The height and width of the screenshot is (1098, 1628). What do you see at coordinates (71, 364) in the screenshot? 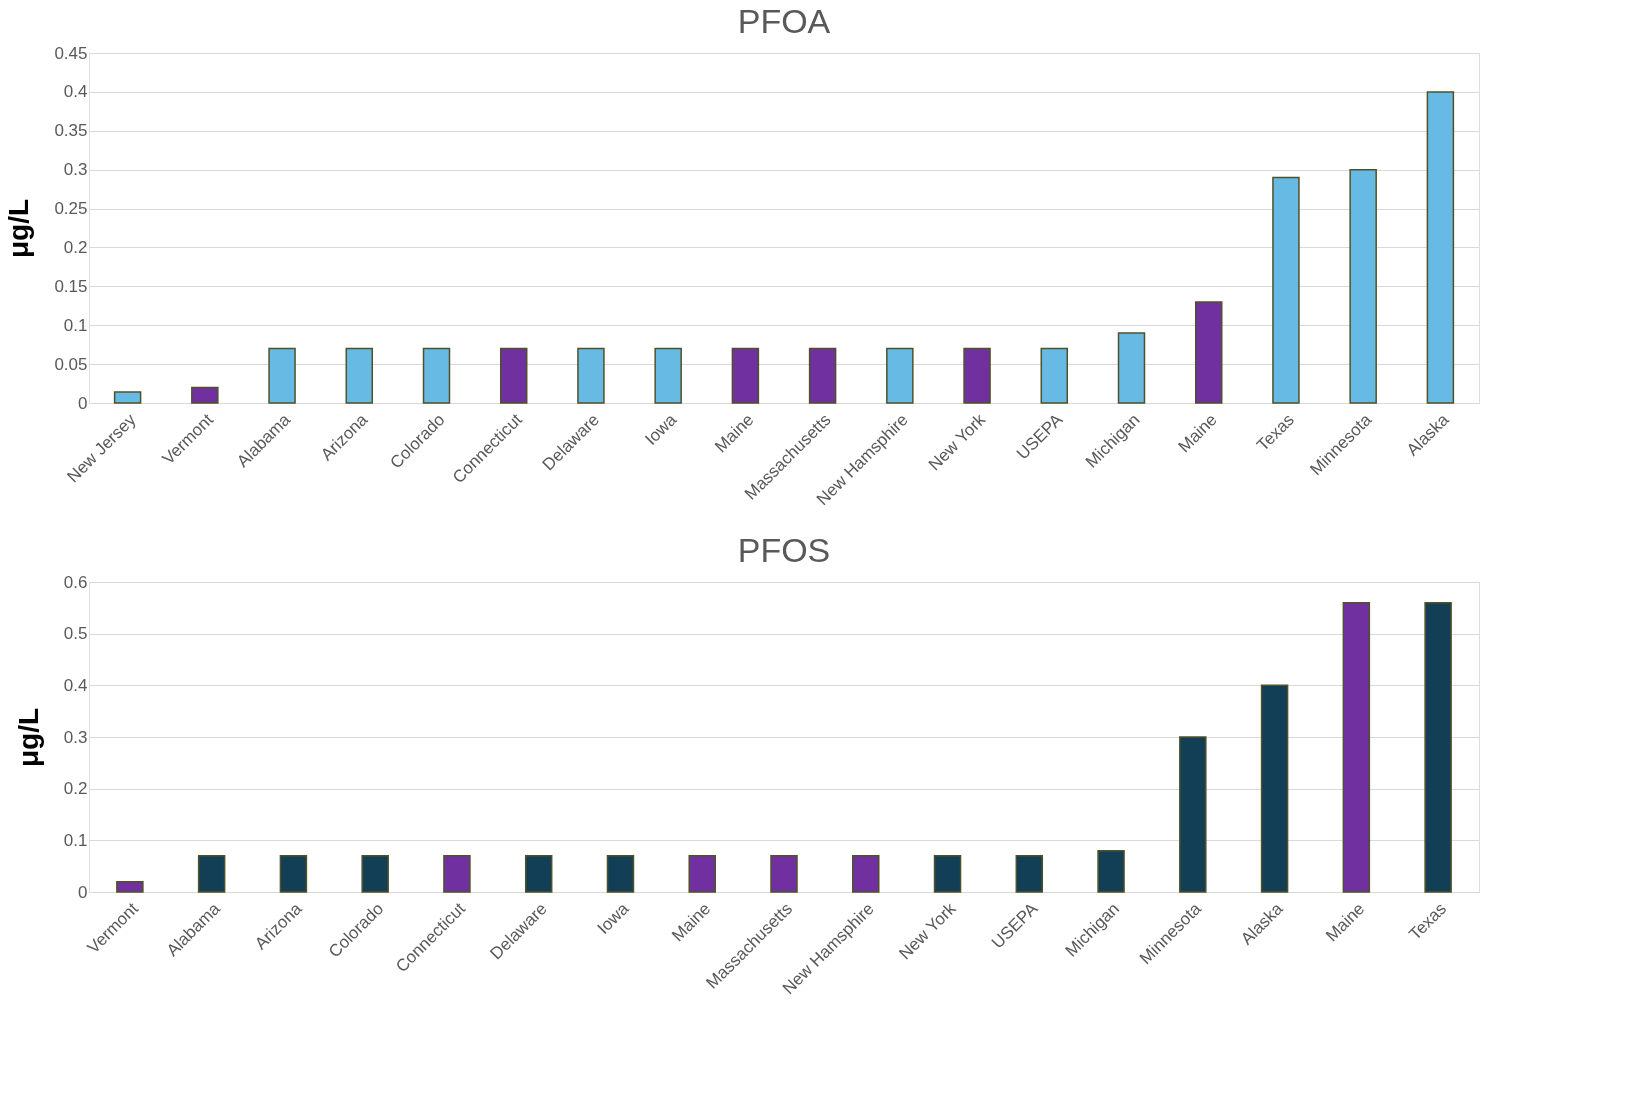
I see `y-tick-label: 0.05` at bounding box center [71, 364].